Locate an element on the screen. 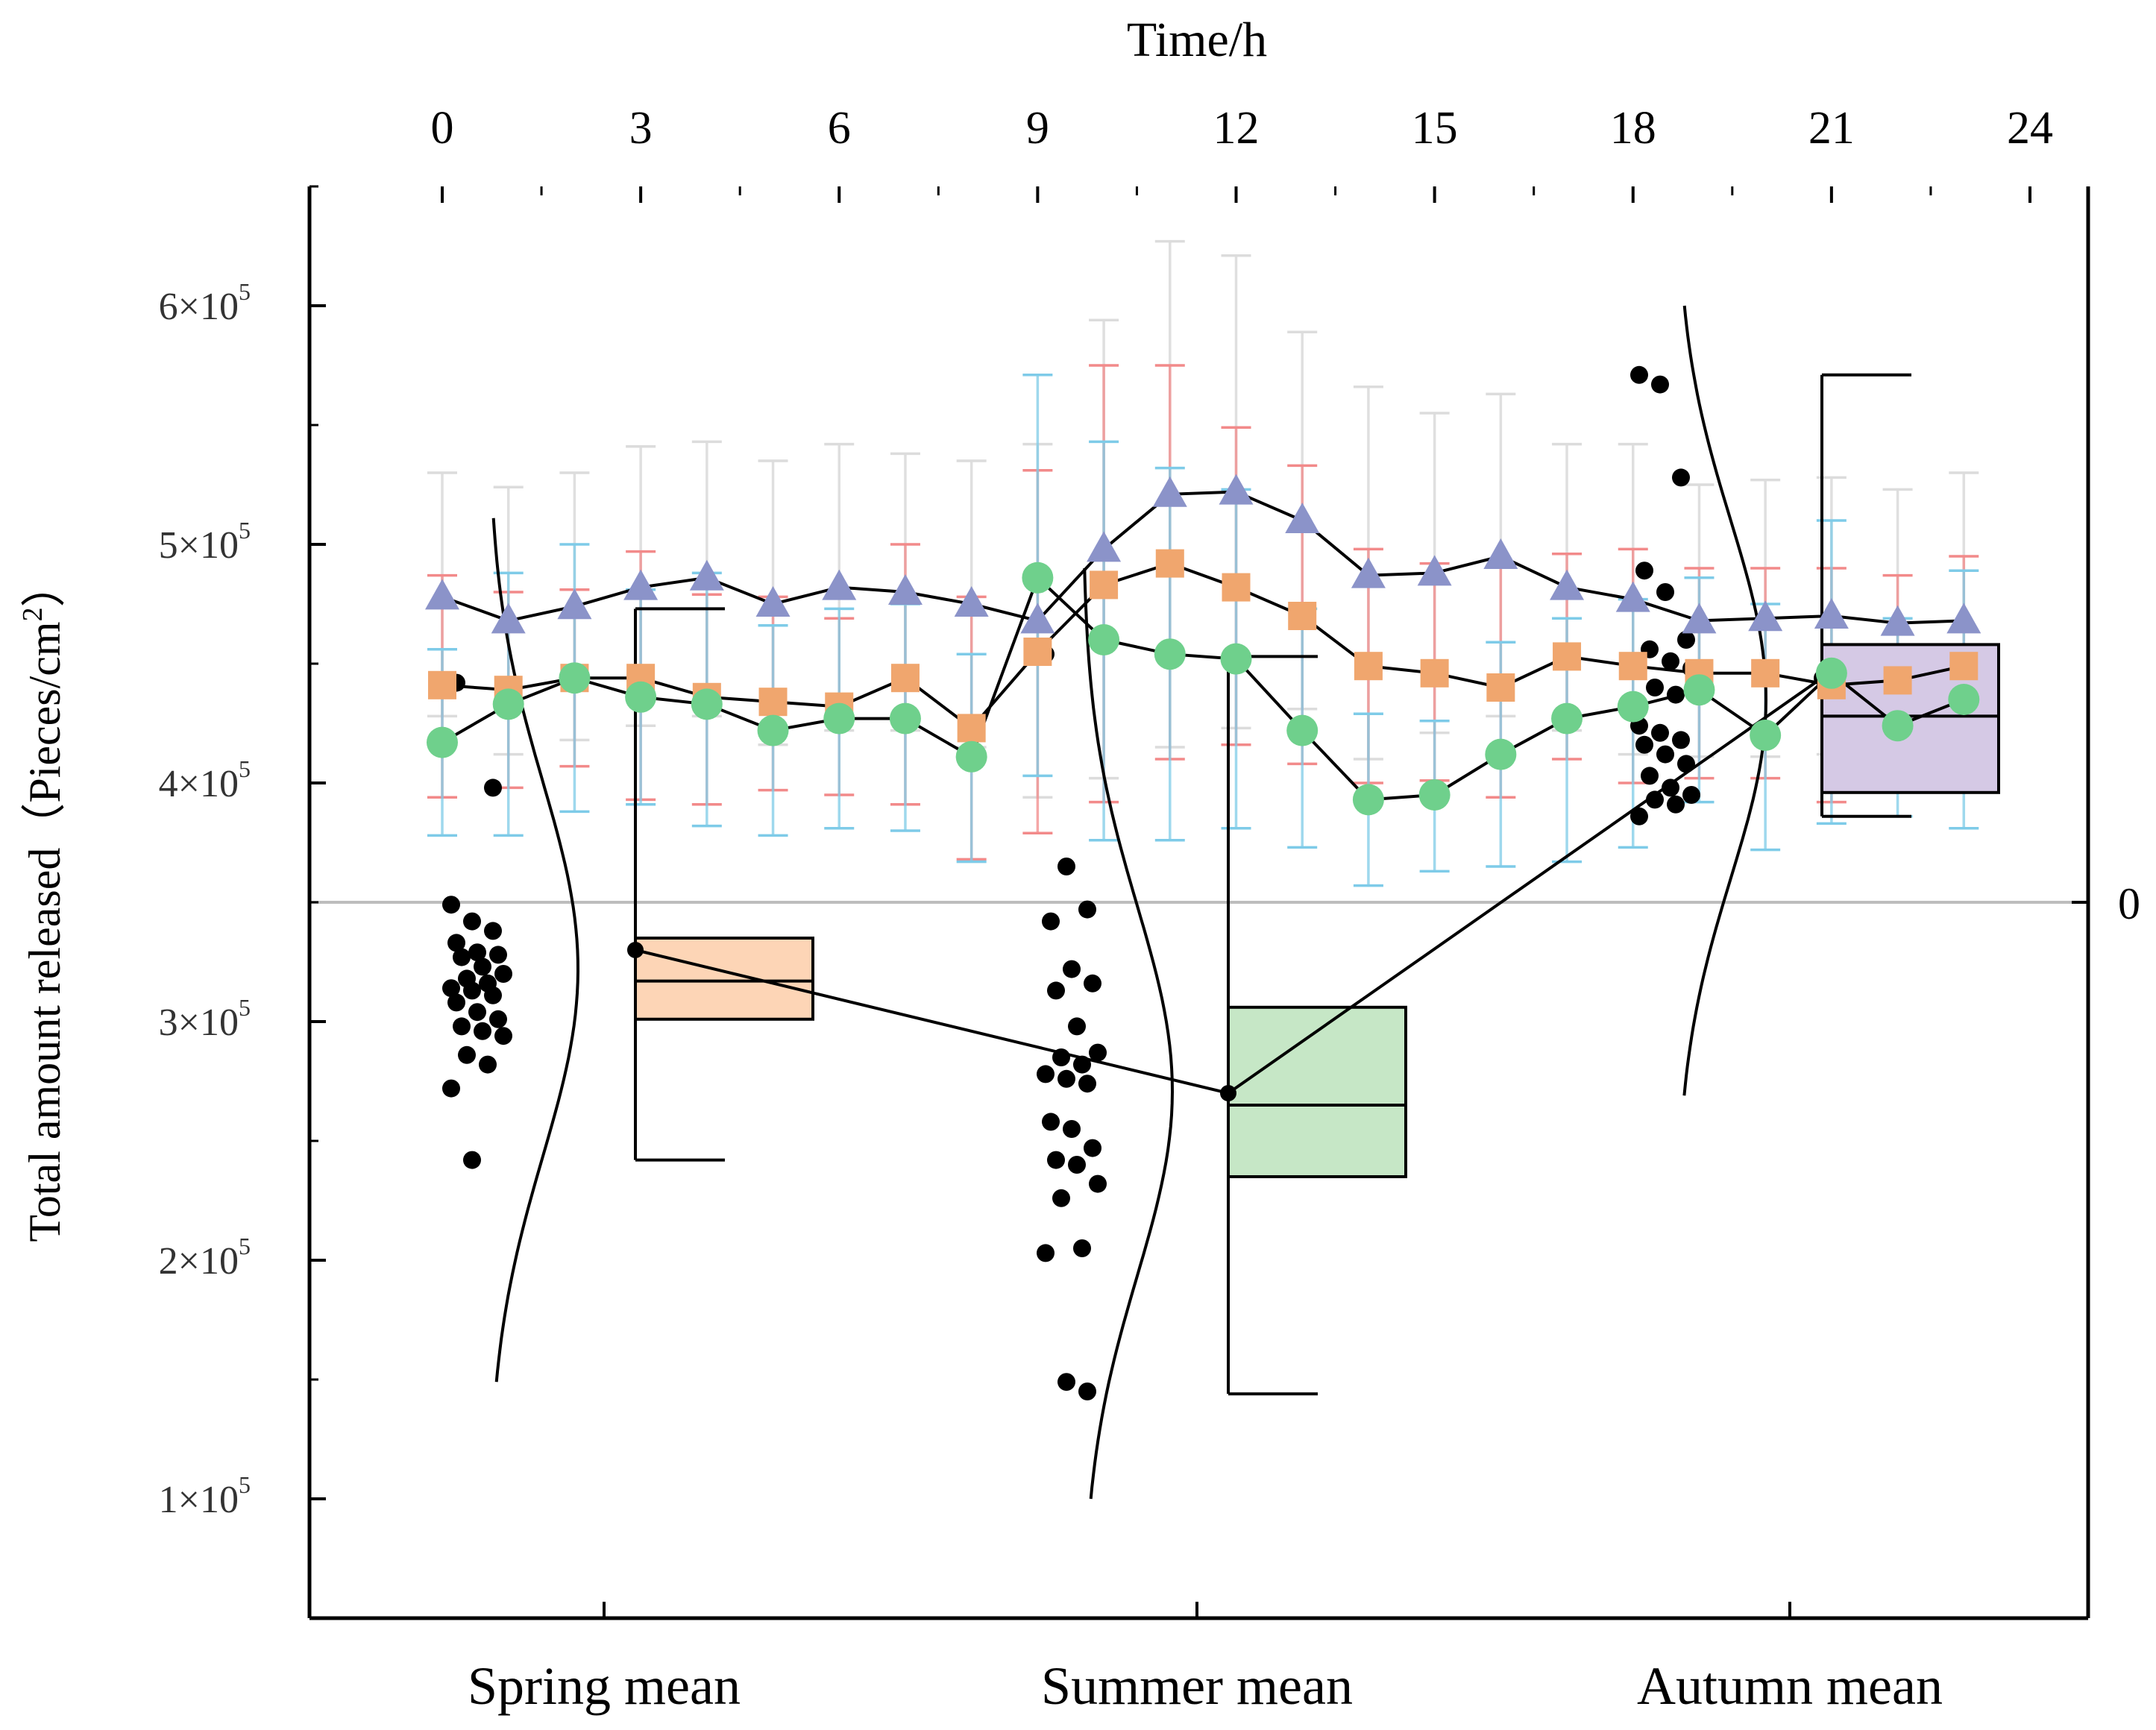 This screenshot has width=2156, height=1730. left-tick-label: 1×10 is located at coordinates (199, 1500).